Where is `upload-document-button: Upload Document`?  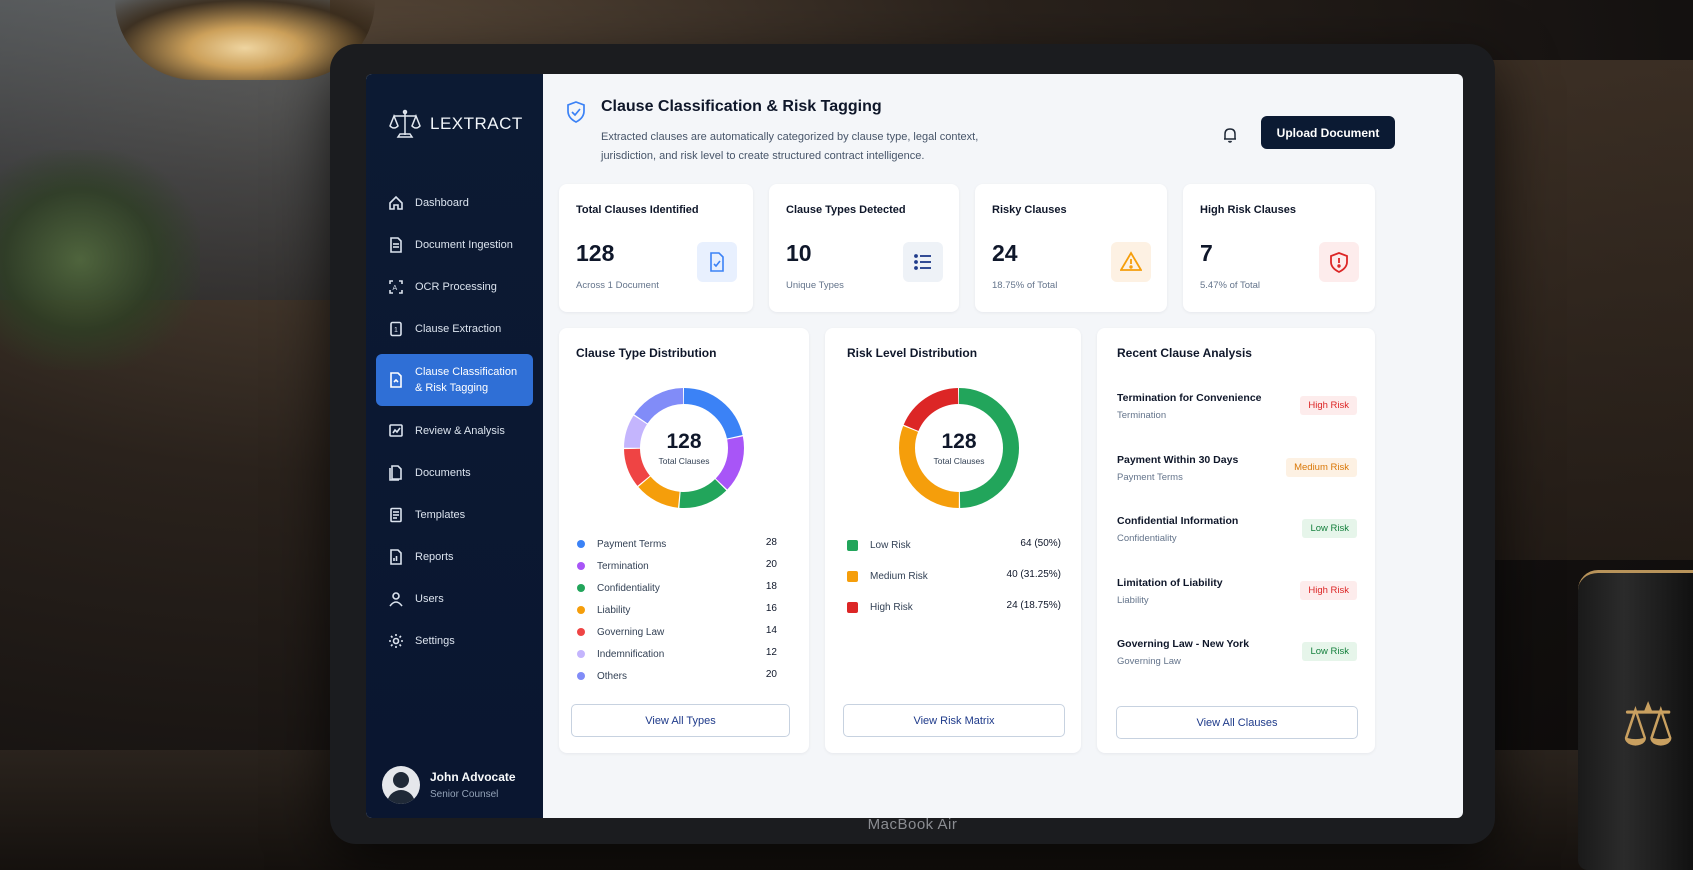
upload-document-button: Upload Document is located at coordinates (1328, 132).